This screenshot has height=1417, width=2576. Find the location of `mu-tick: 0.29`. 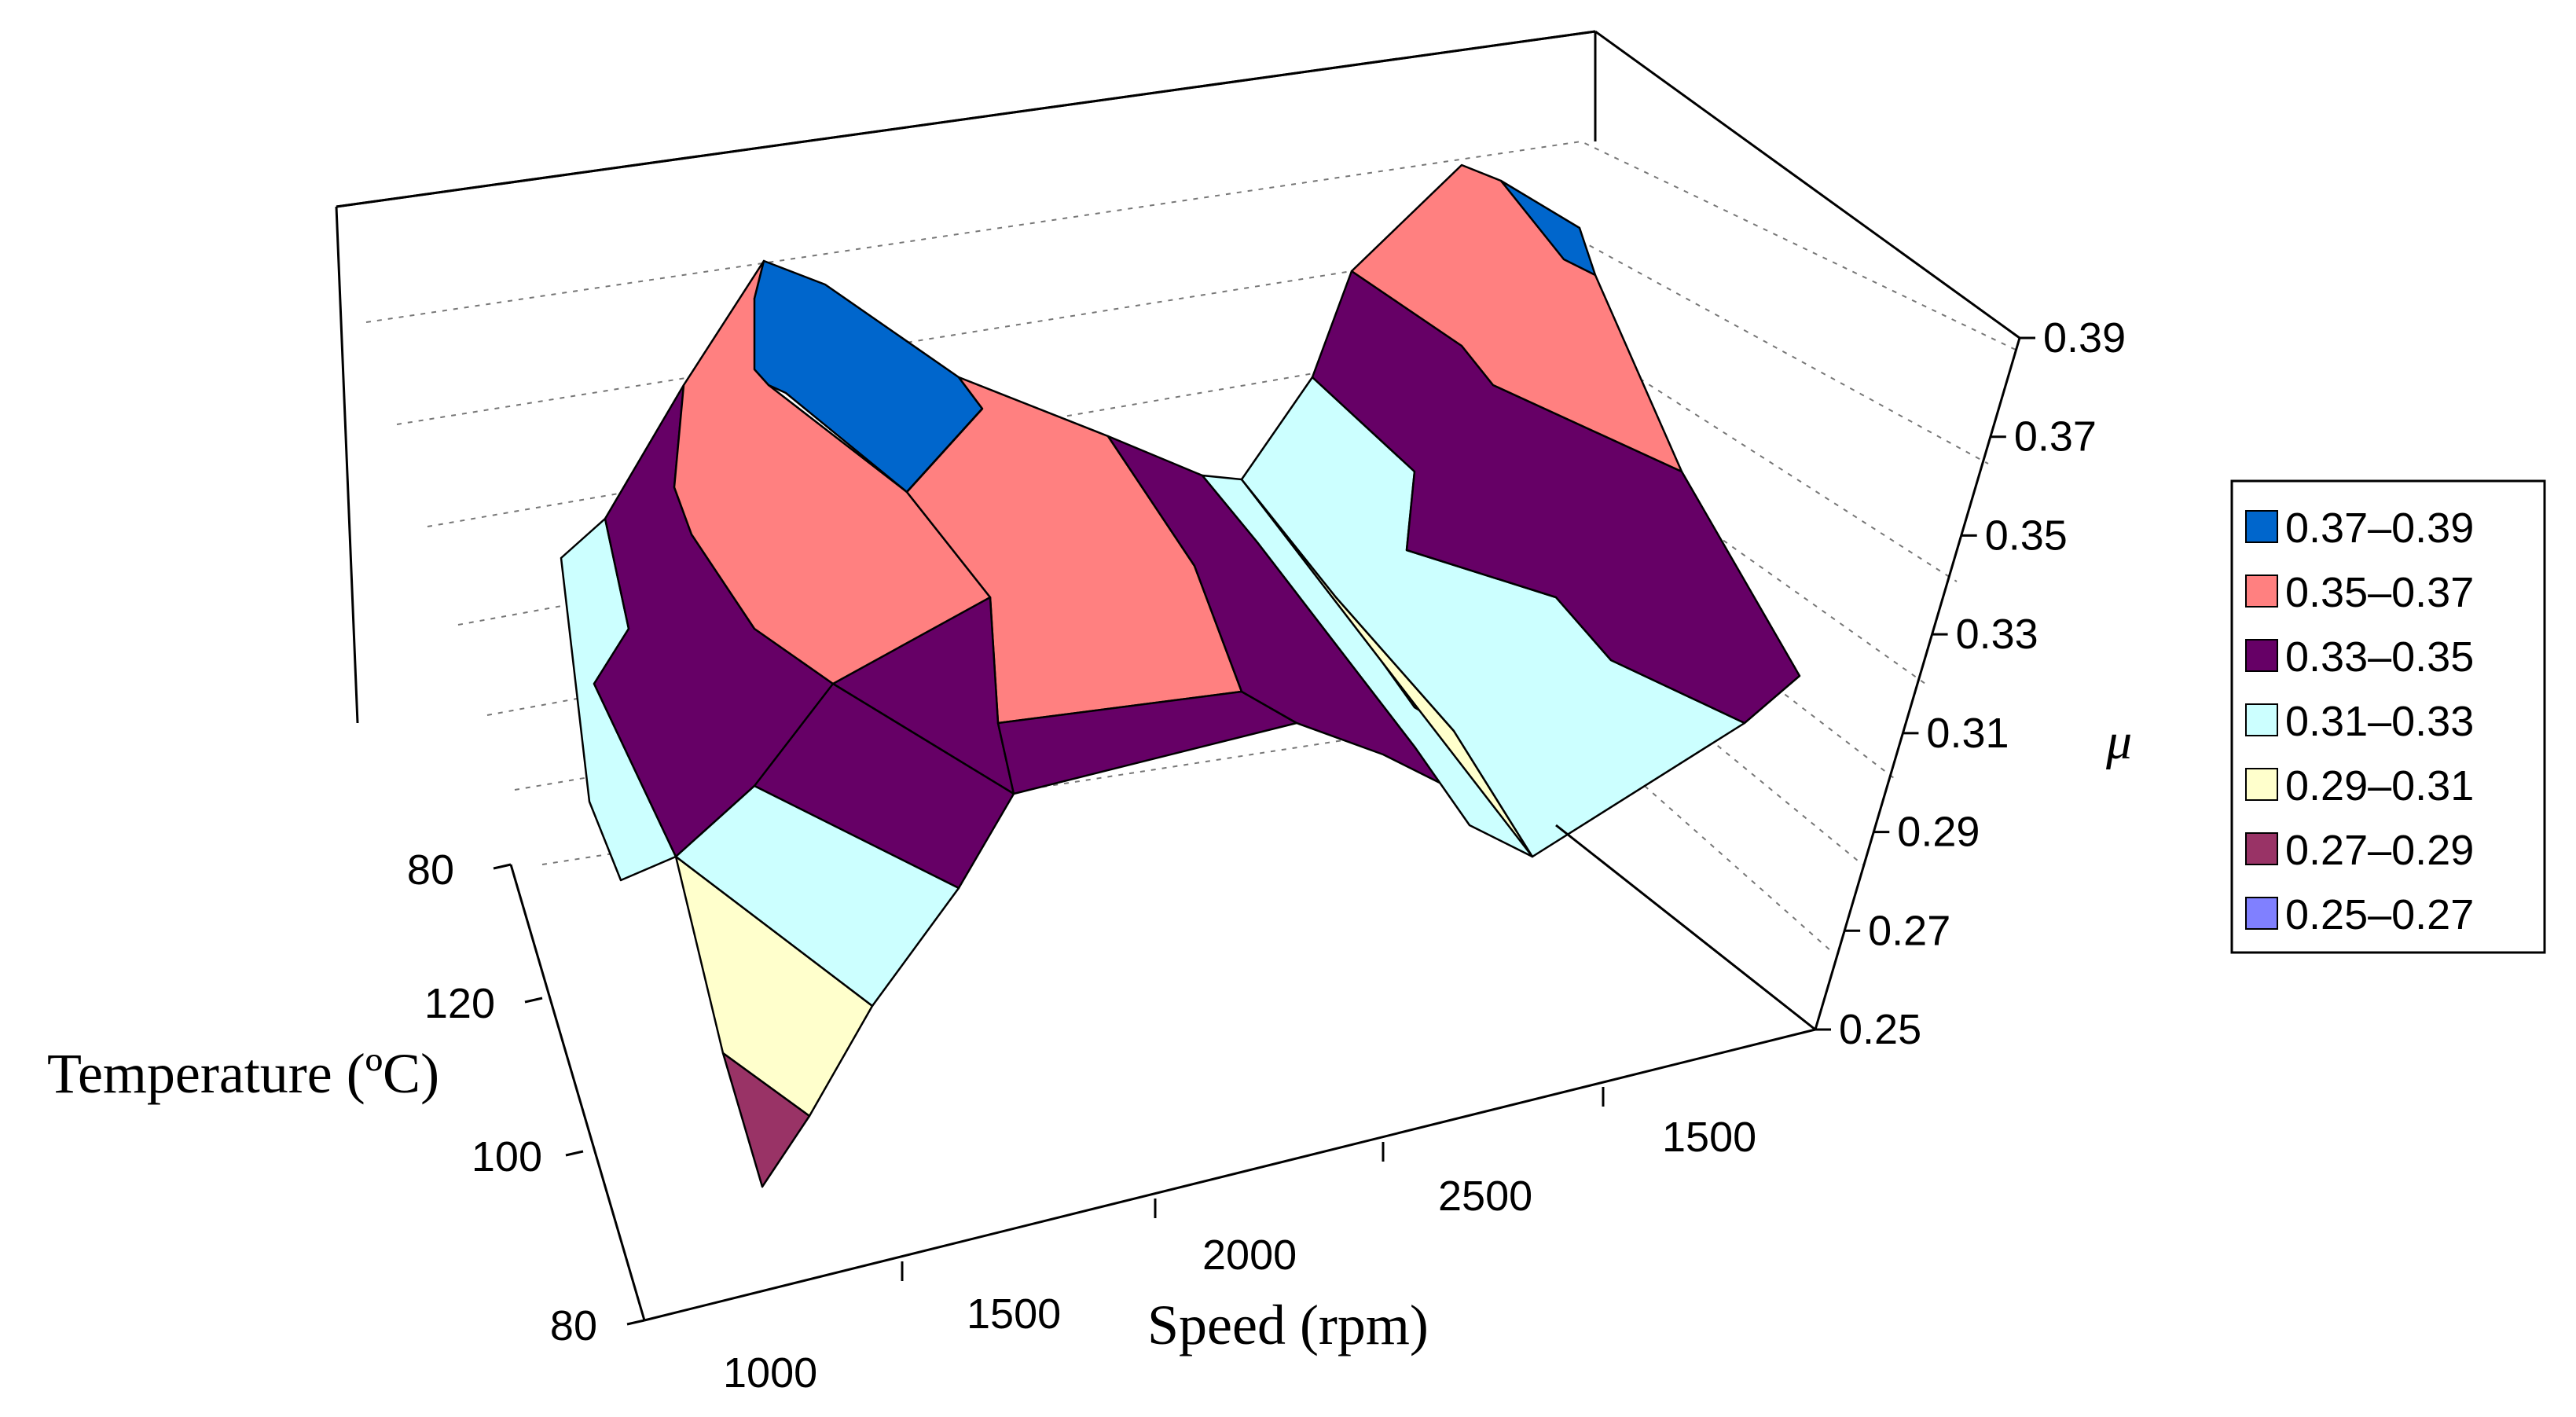

mu-tick: 0.29 is located at coordinates (1938, 832).